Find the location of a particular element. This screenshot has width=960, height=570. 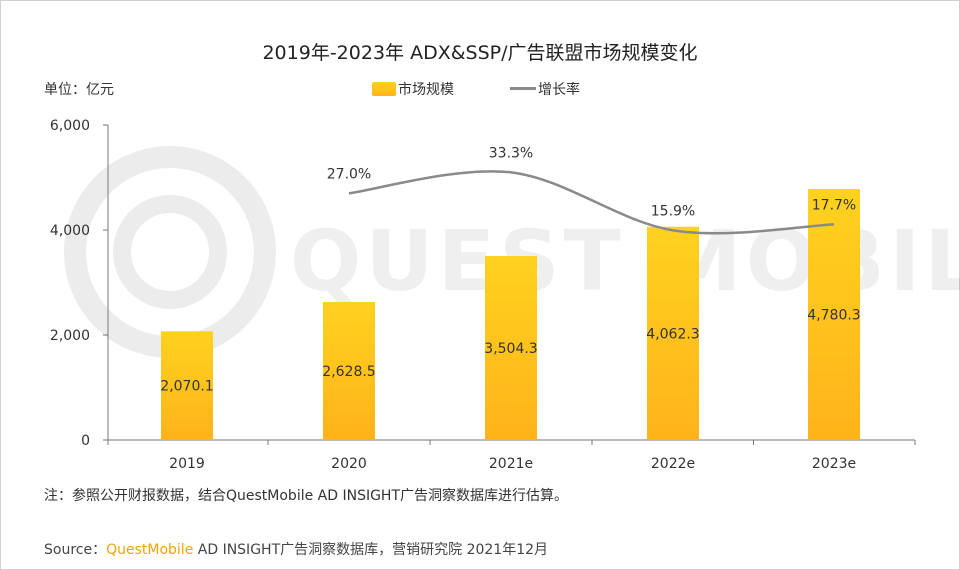

legend-item-market-size: 市场规模 is located at coordinates (413, 89).